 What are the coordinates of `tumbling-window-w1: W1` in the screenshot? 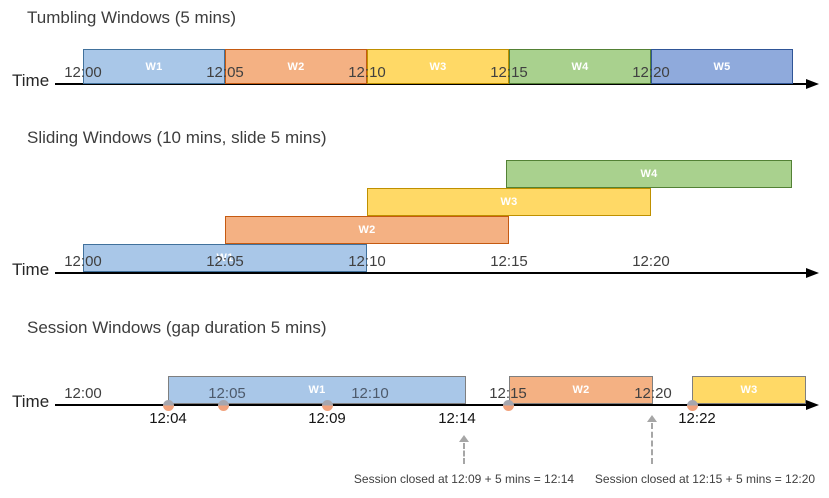 It's located at (154, 66).